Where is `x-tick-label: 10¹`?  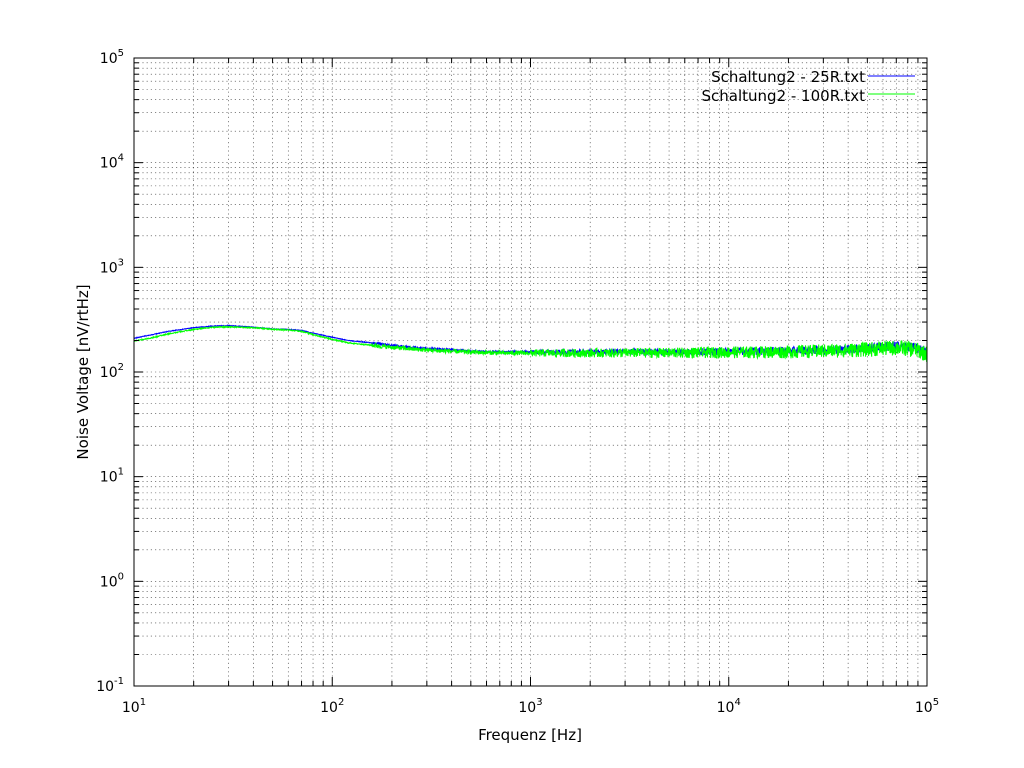
x-tick-label: 10¹ is located at coordinates (134, 706).